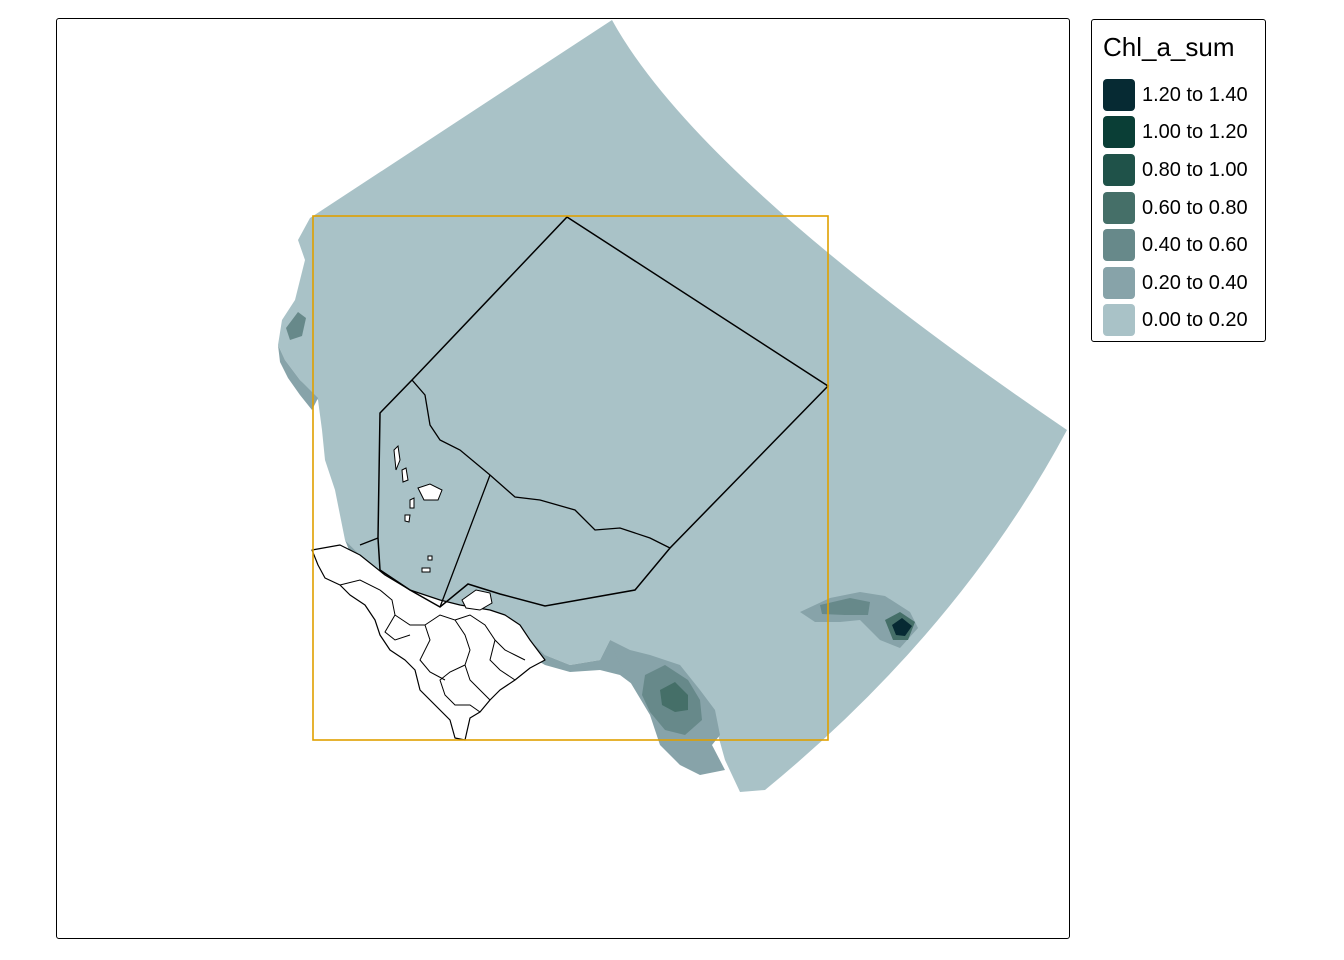 The height and width of the screenshot is (960, 1344). I want to click on legend-item: 0.80 to 1.00, so click(1183, 170).